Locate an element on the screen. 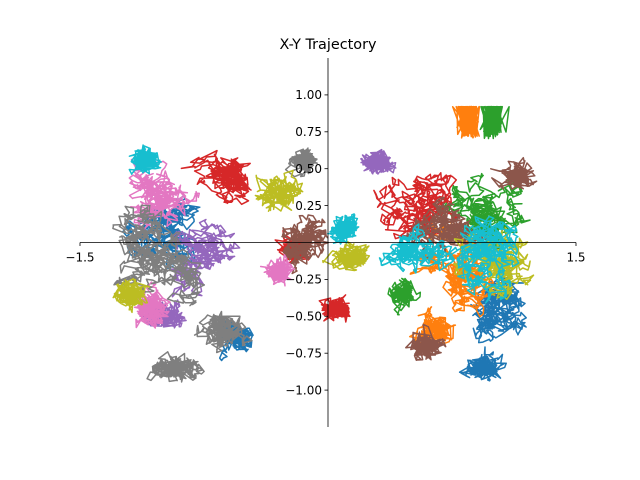  y-tick-label-0: 1.00 is located at coordinates (308, 95).